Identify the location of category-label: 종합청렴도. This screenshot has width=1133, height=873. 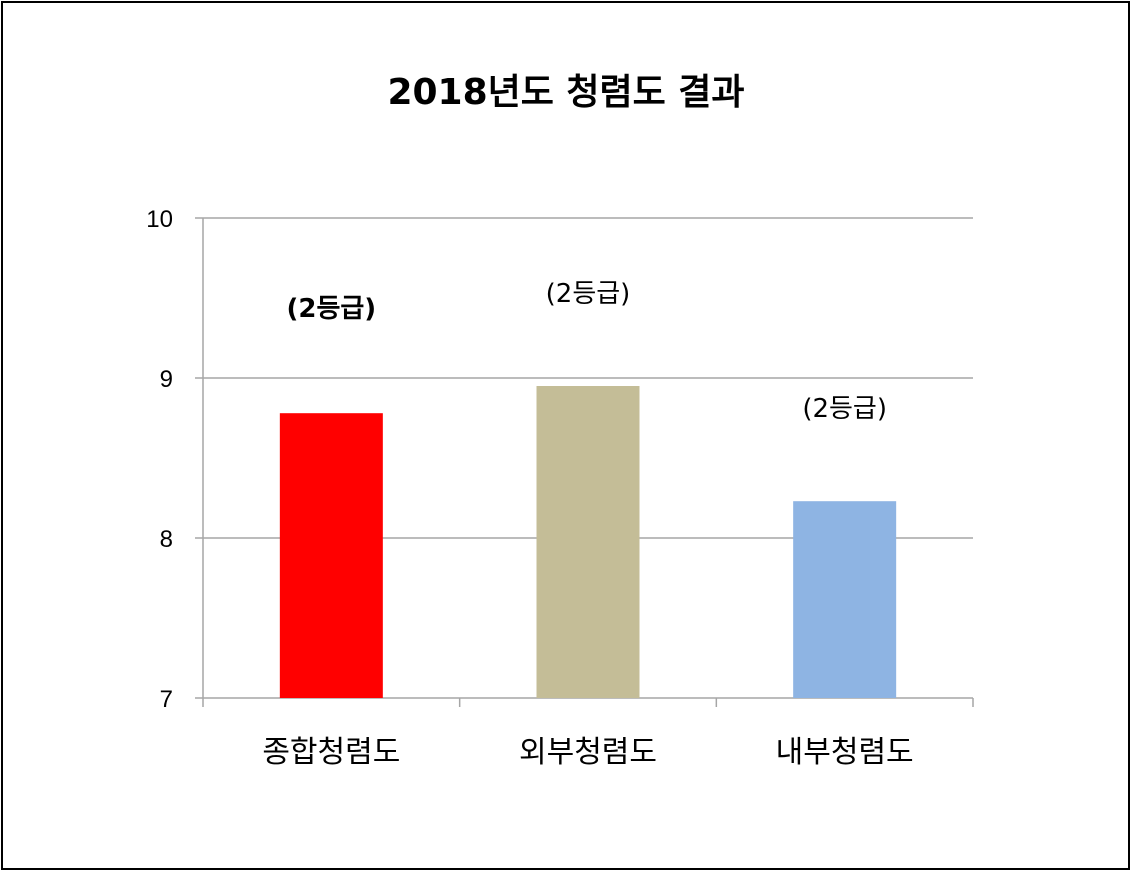
(331, 752).